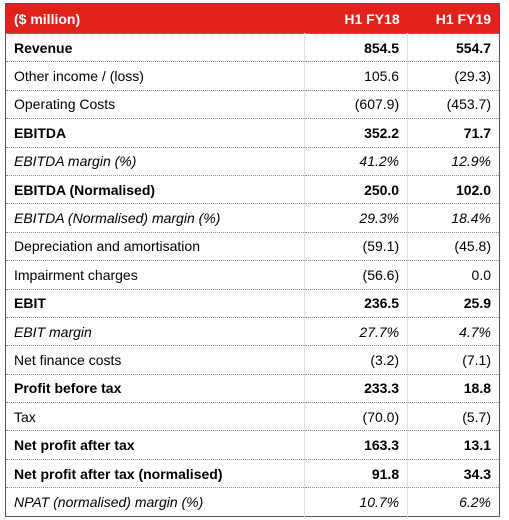  What do you see at coordinates (453, 218) in the screenshot?
I see `value-cell: 18.4%` at bounding box center [453, 218].